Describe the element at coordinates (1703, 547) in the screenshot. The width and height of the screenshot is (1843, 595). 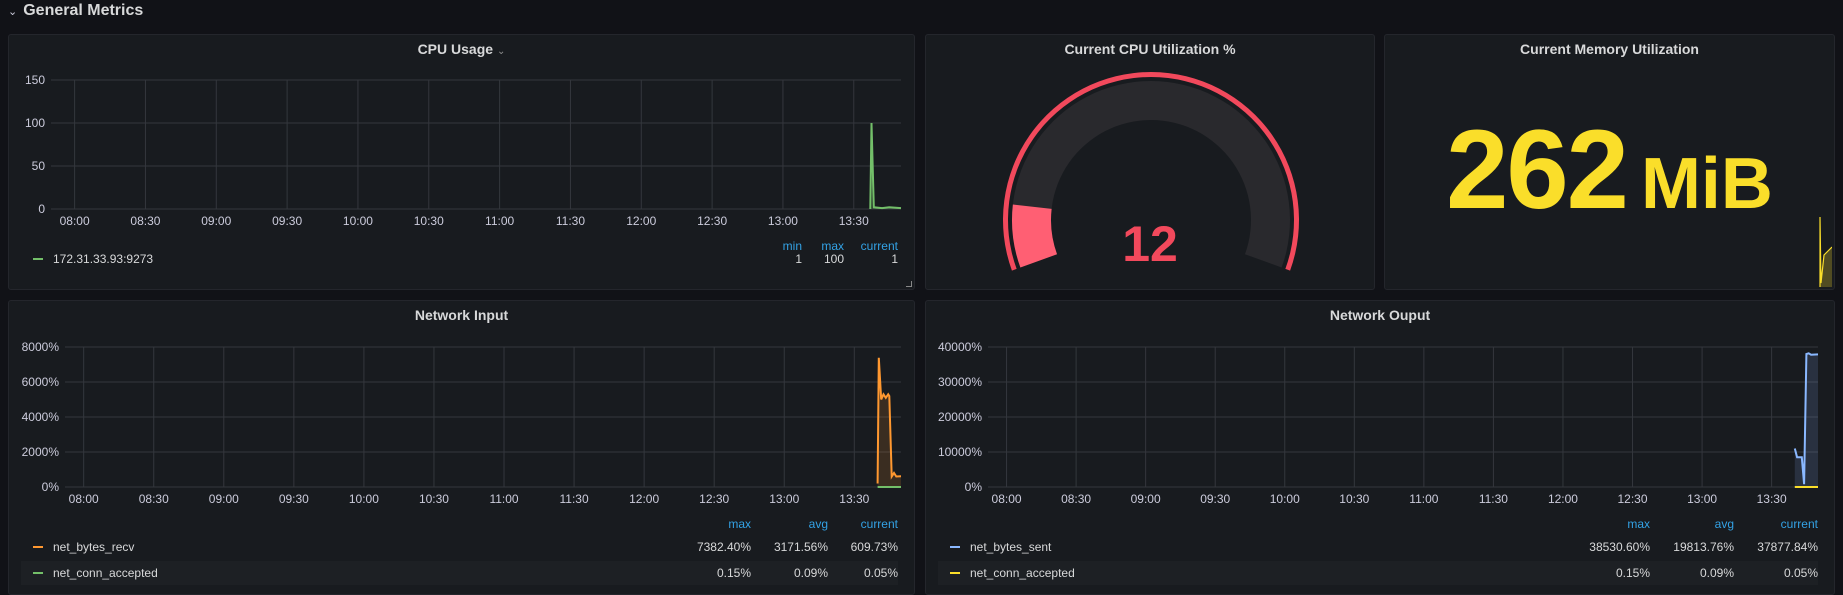
I see `legend-value-avg: 19813.76%` at that location.